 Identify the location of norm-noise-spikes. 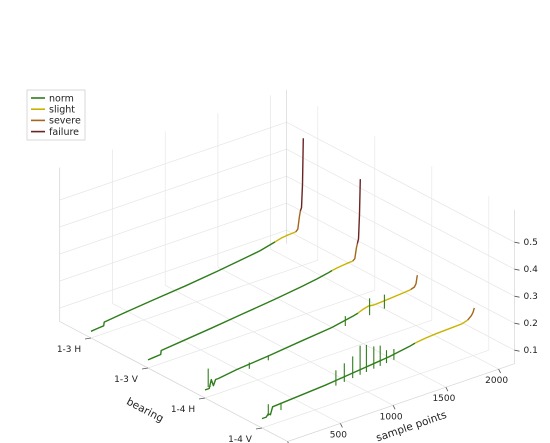
(301, 355).